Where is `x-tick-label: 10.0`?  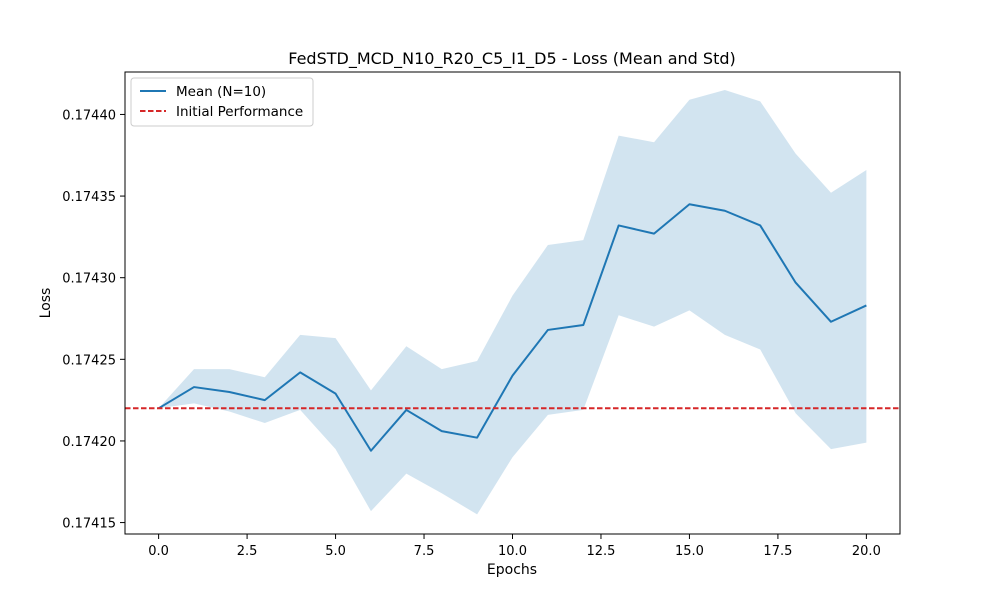
x-tick-label: 10.0 is located at coordinates (512, 551).